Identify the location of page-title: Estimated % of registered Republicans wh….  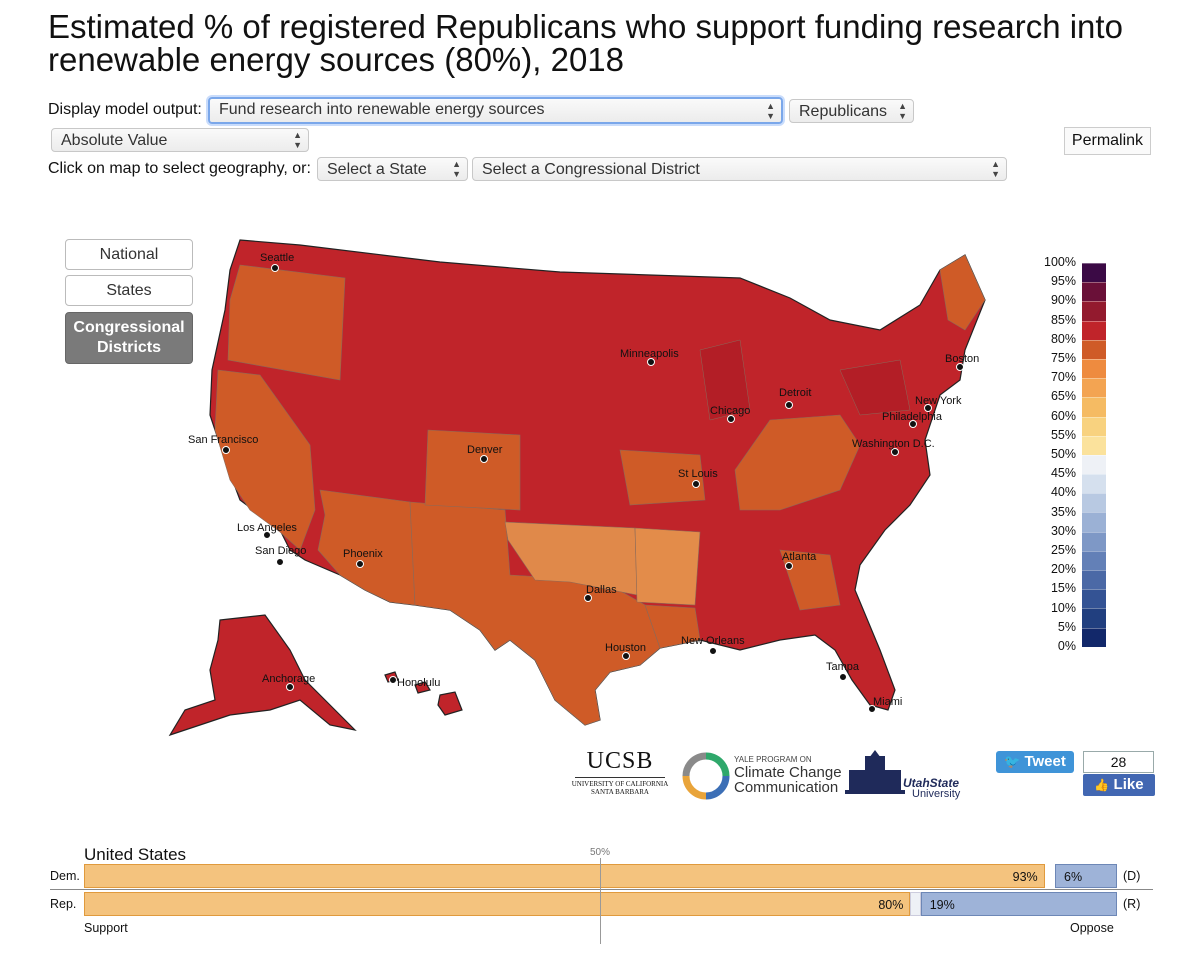
(585, 43).